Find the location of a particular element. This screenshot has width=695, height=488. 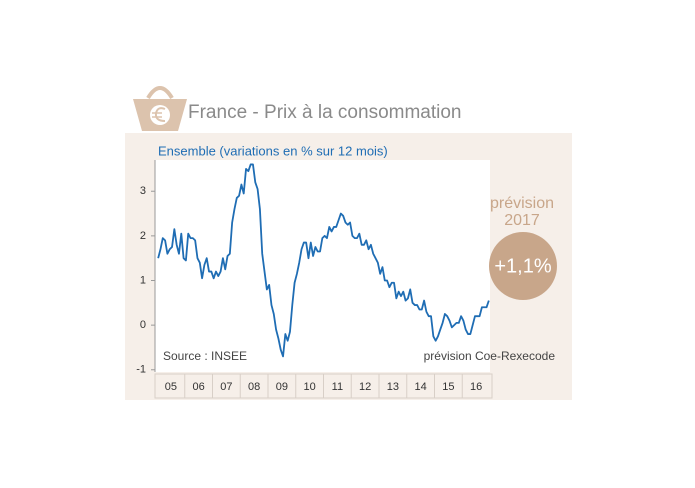

x-tick-label: 06 is located at coordinates (199, 387).